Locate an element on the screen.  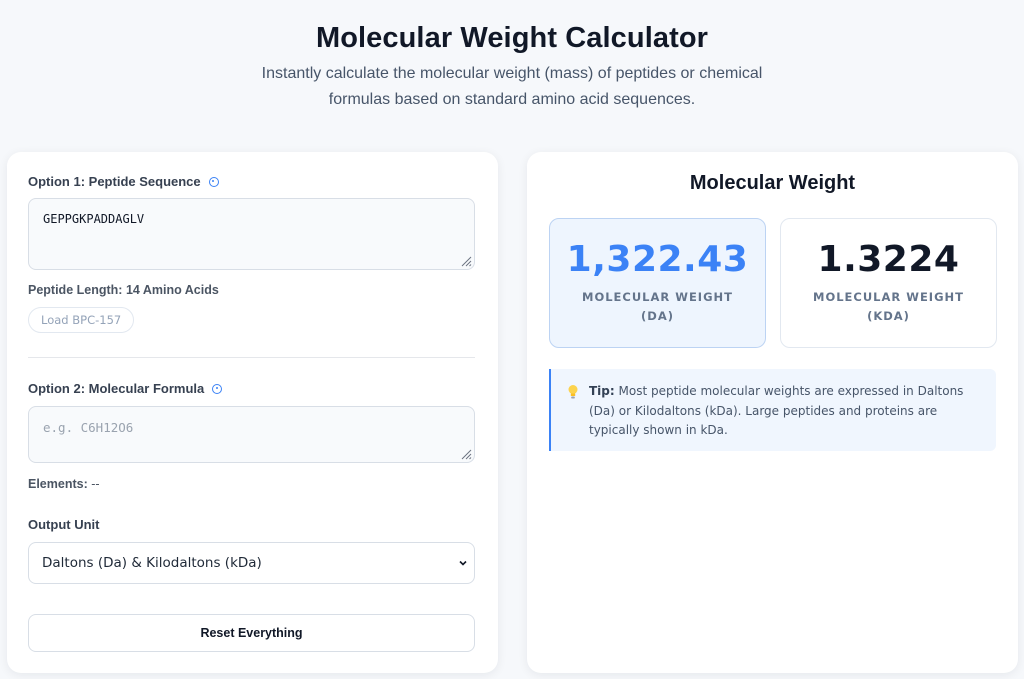
elements-info: Elements: -- is located at coordinates (64, 484).